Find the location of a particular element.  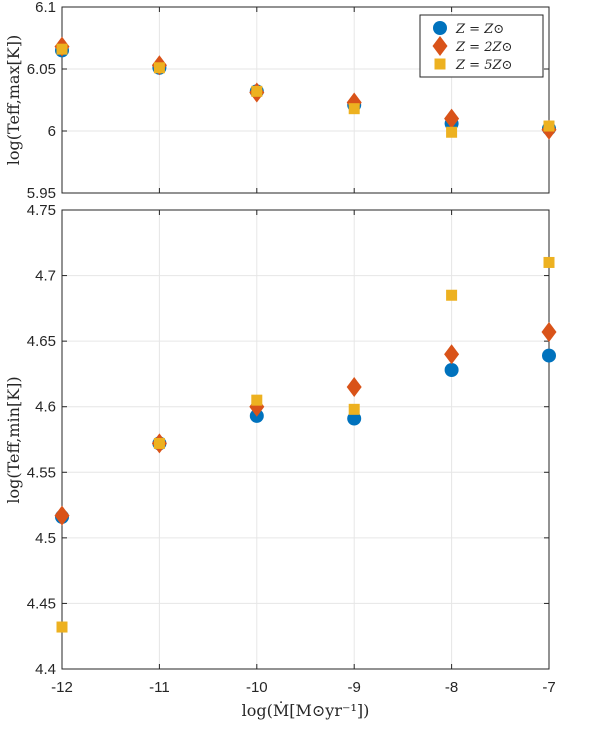

y-tick-label: 6.05 is located at coordinates (41, 69).